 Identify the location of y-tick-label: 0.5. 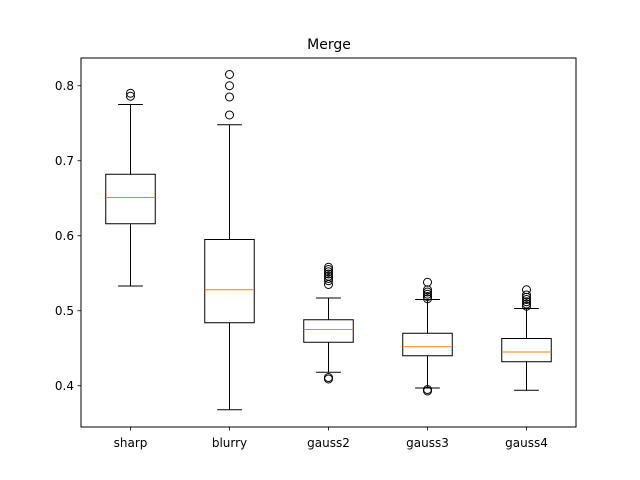
(64, 311).